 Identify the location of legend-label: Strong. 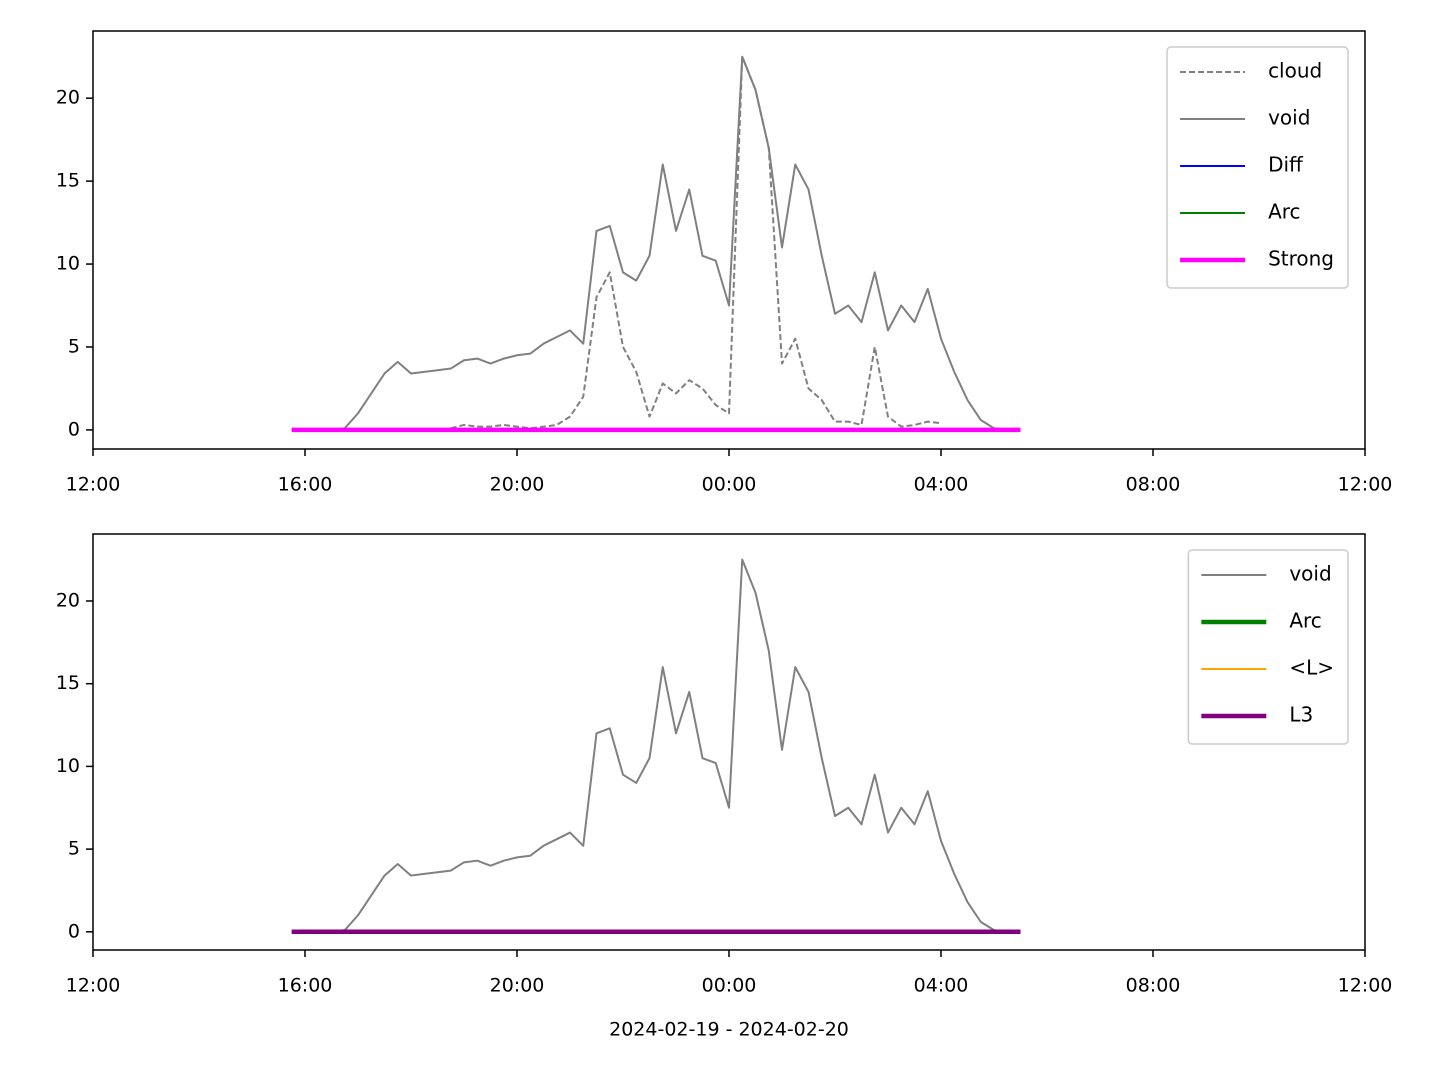
(1301, 259).